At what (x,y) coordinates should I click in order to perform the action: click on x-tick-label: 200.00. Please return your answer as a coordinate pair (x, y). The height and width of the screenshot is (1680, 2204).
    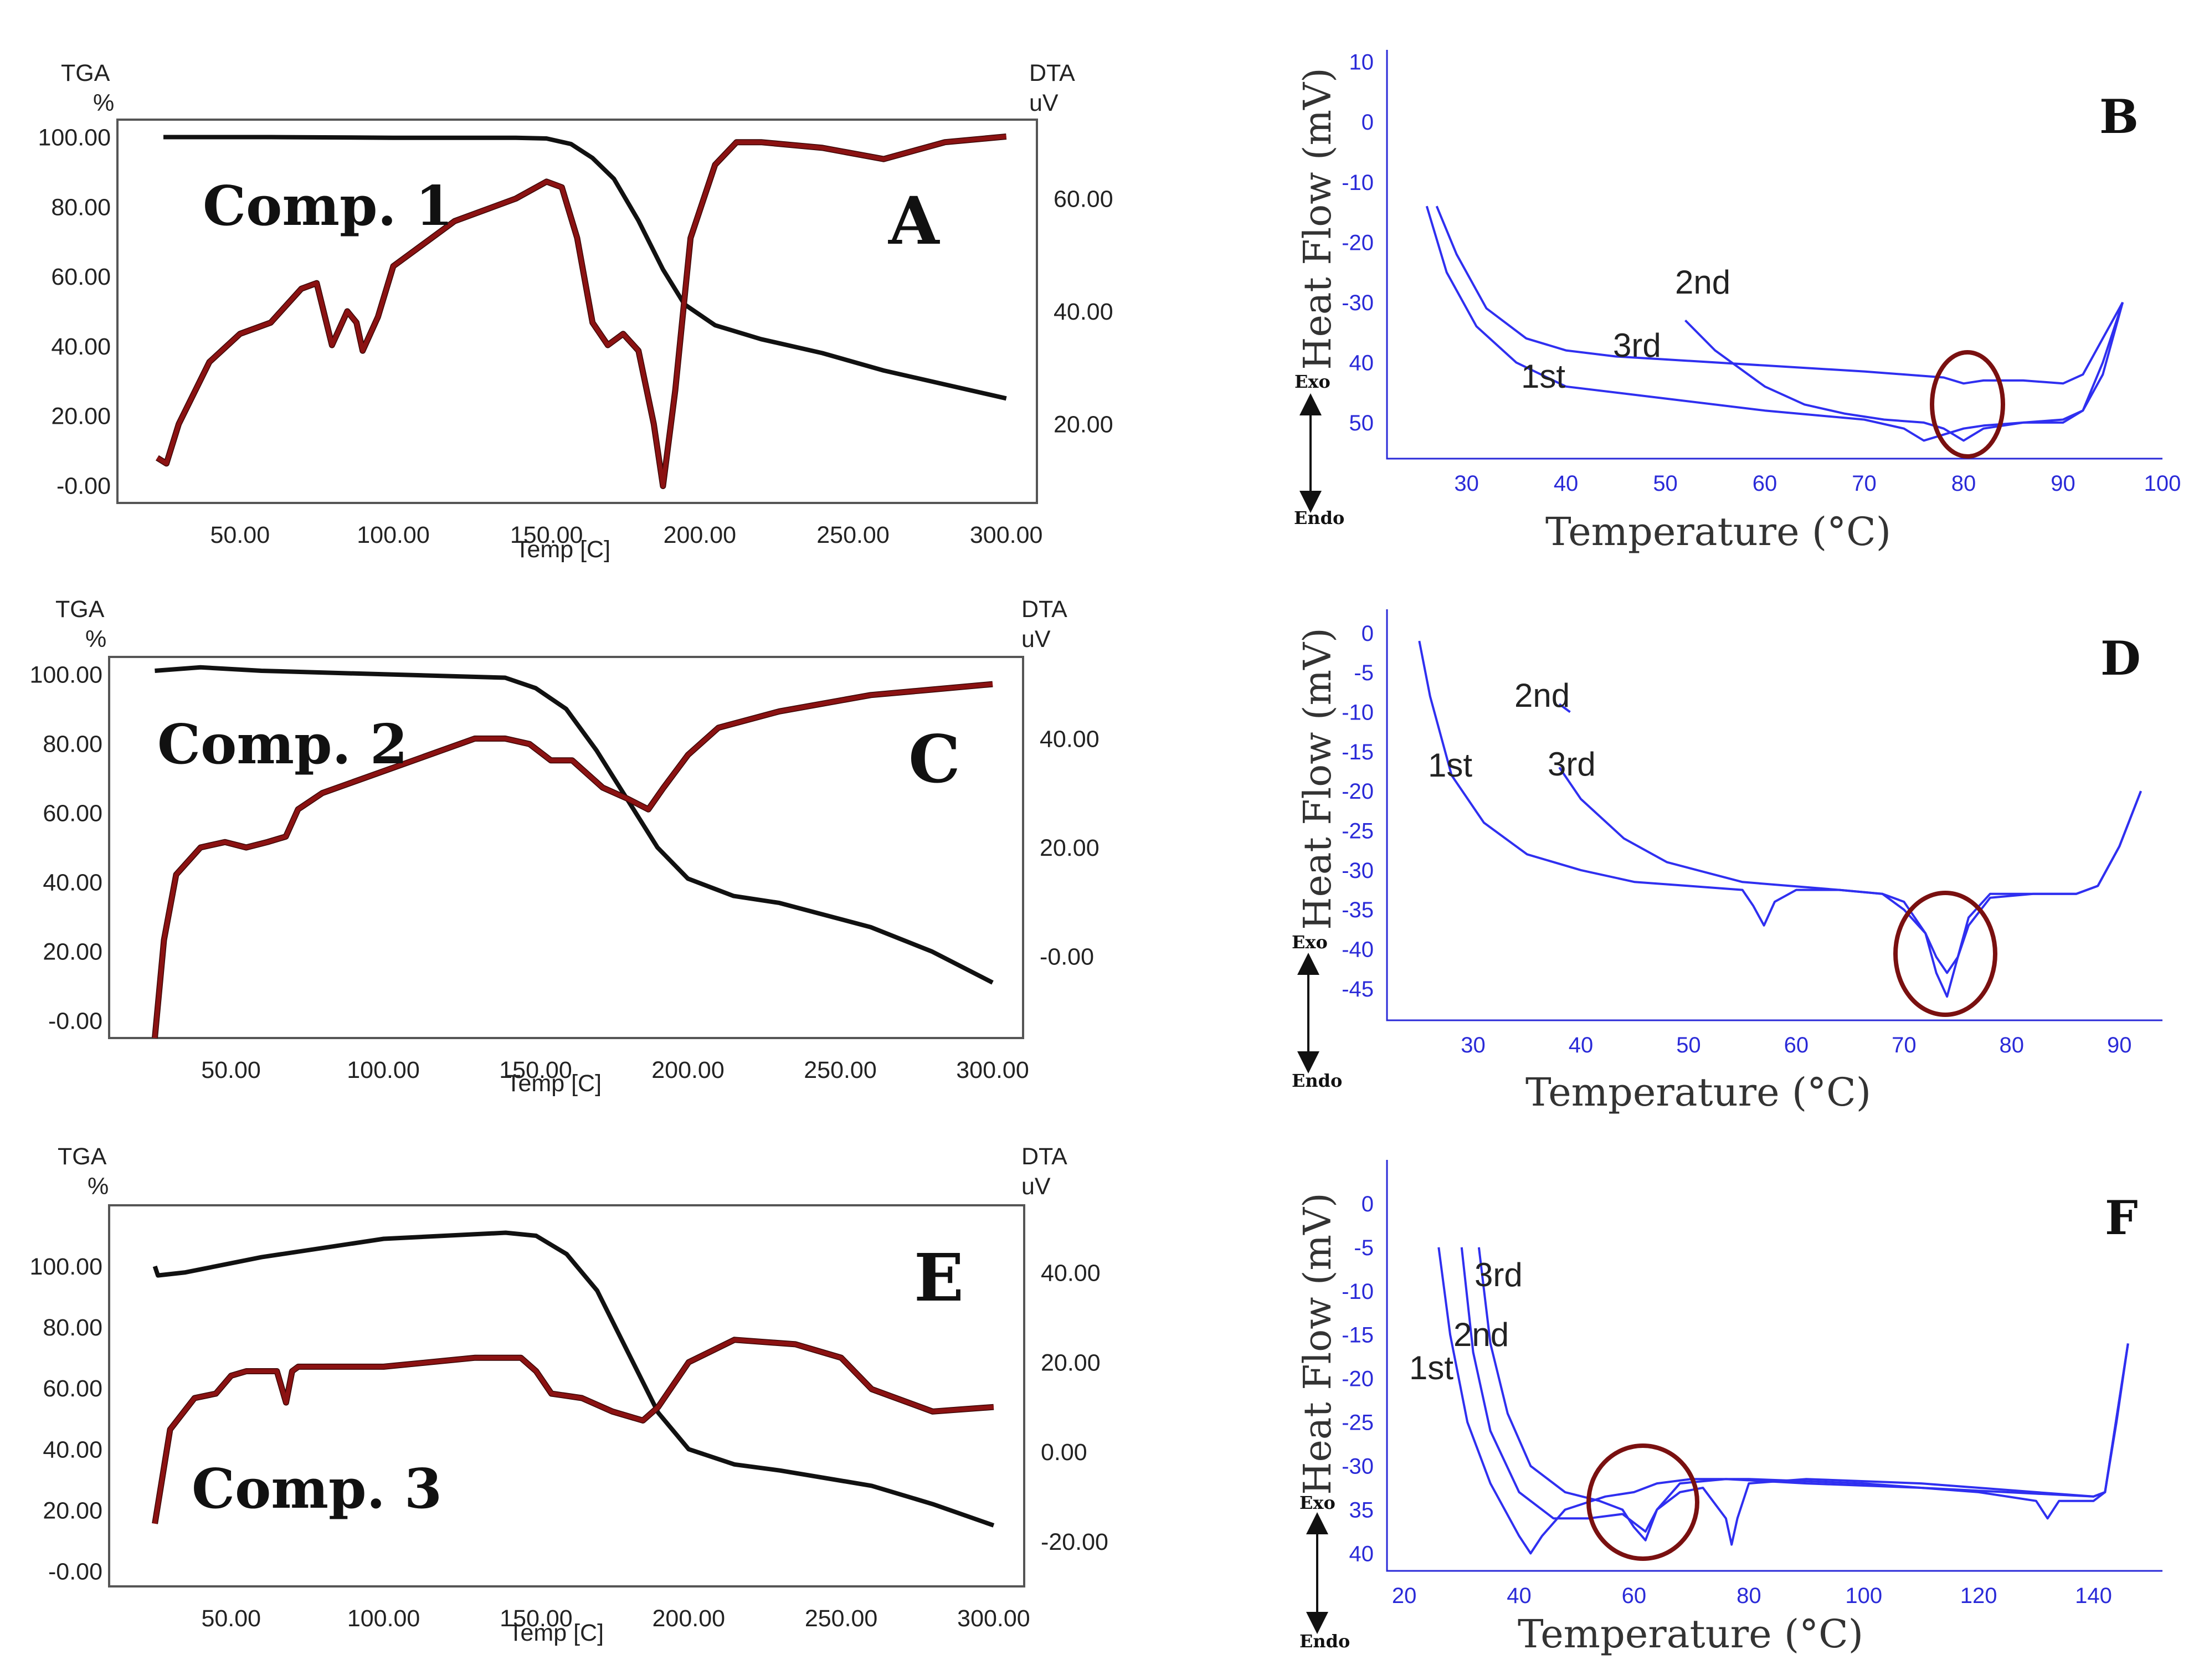
    Looking at the image, I should click on (688, 1070).